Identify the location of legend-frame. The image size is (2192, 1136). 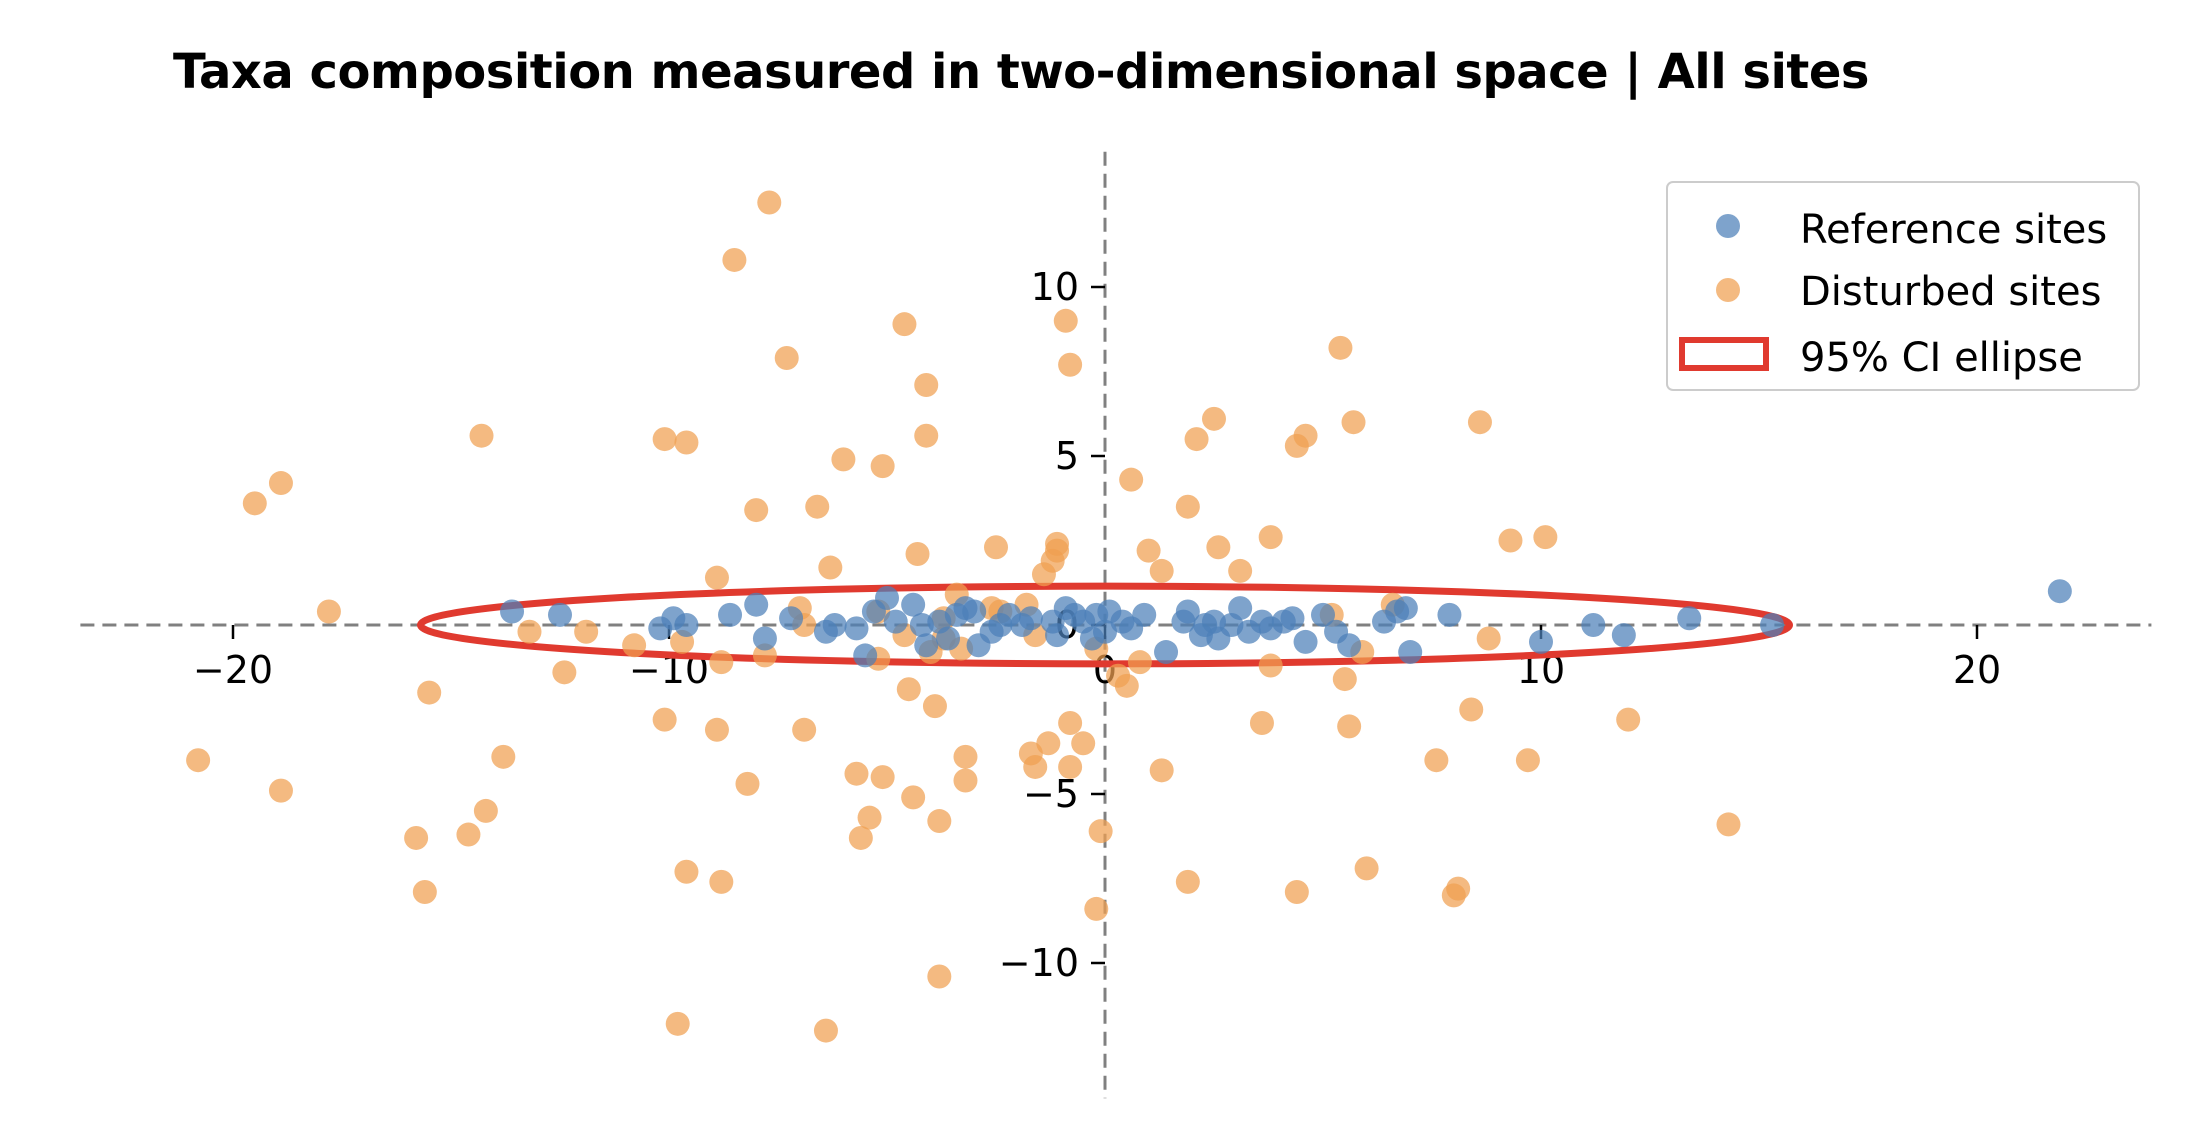
(1903, 286).